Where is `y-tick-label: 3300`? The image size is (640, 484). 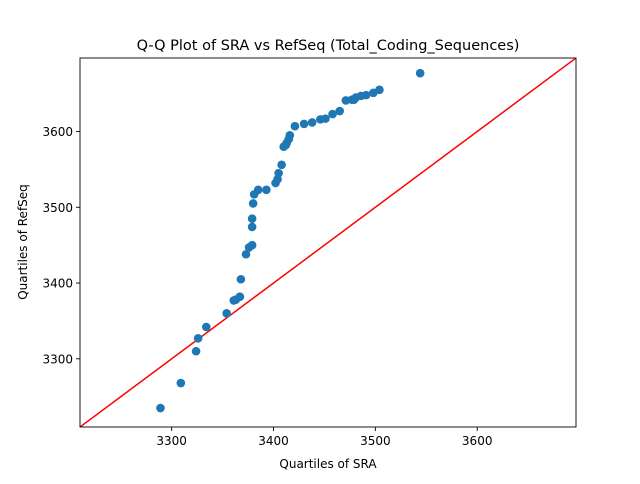 y-tick-label: 3300 is located at coordinates (57, 359).